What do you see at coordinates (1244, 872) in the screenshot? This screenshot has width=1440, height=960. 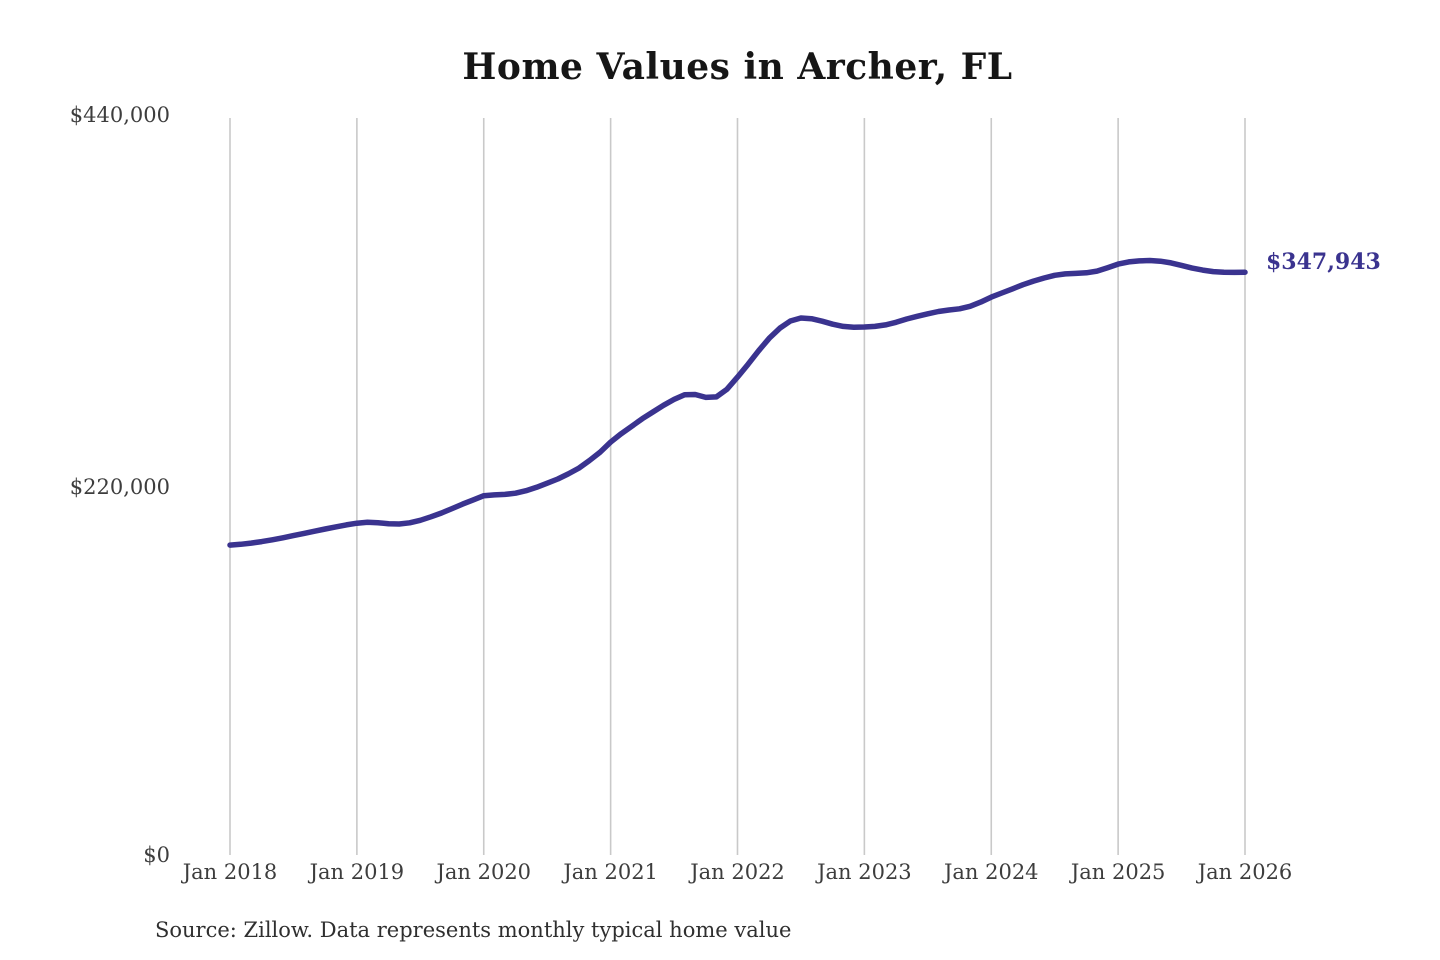 I see `x-axis-tick-label: Jan 2026` at bounding box center [1244, 872].